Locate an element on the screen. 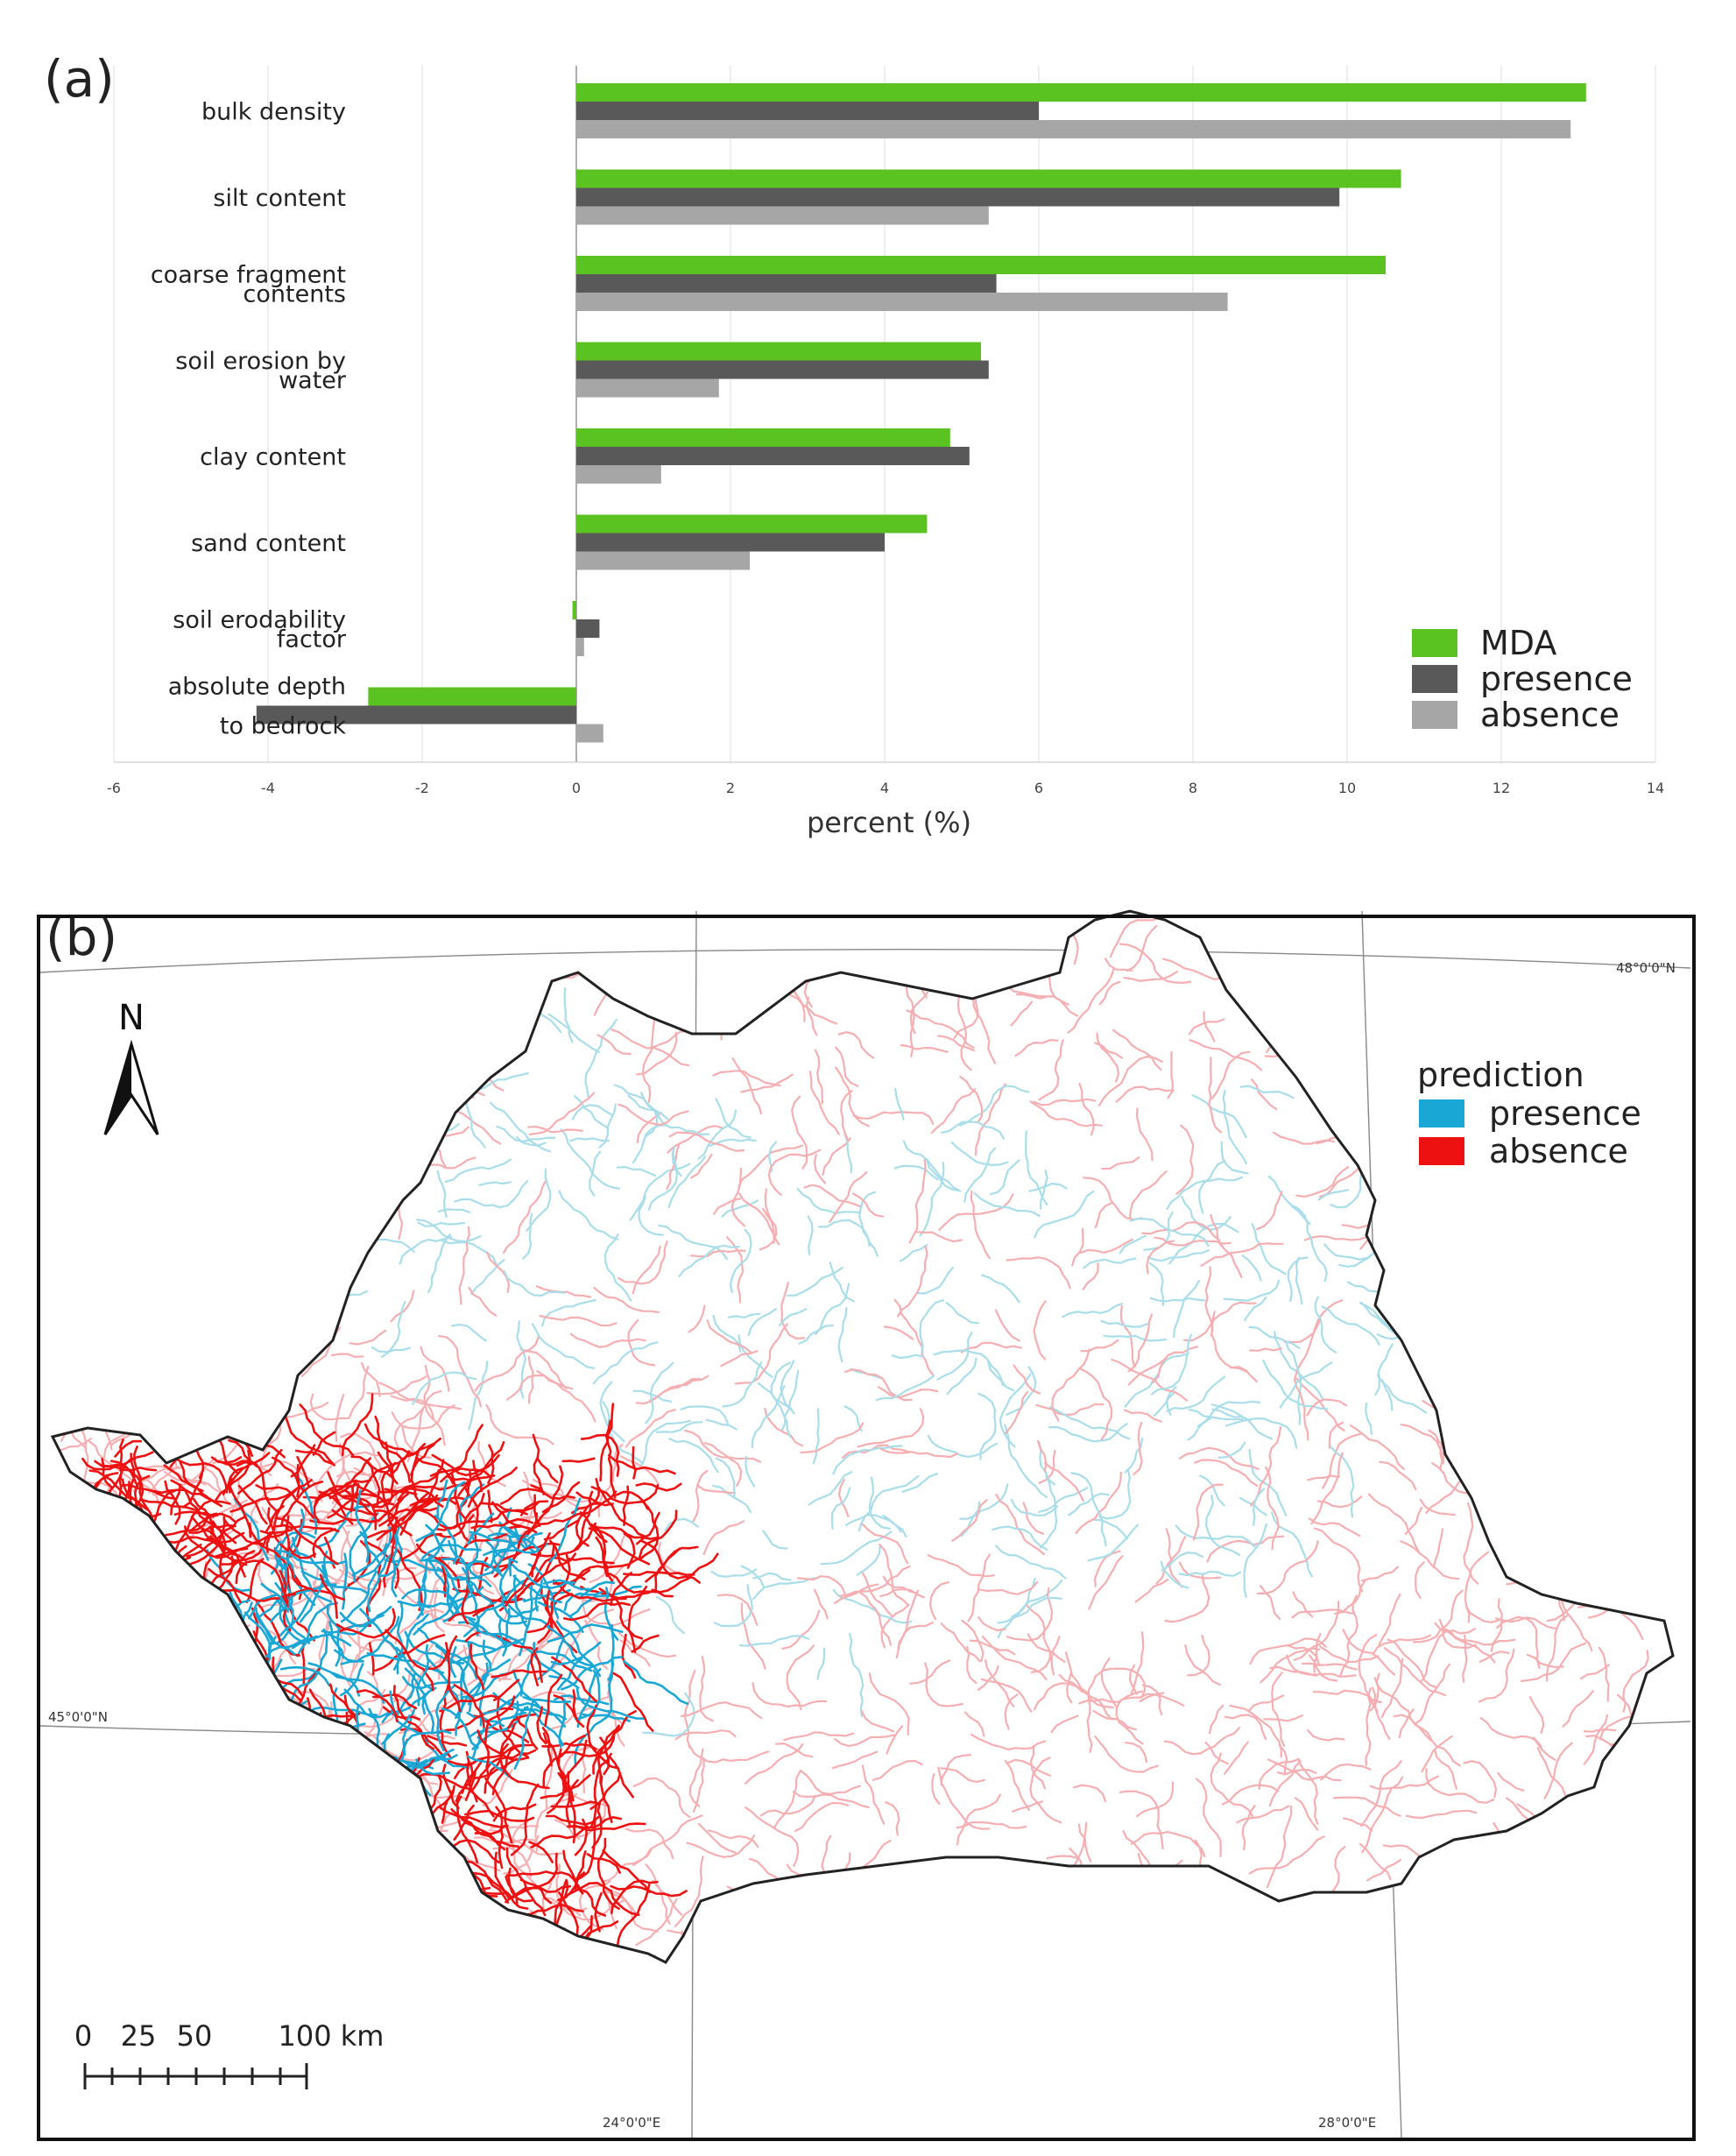 This screenshot has width=1736, height=2156. scale-label-0: 0 is located at coordinates (83, 2036).